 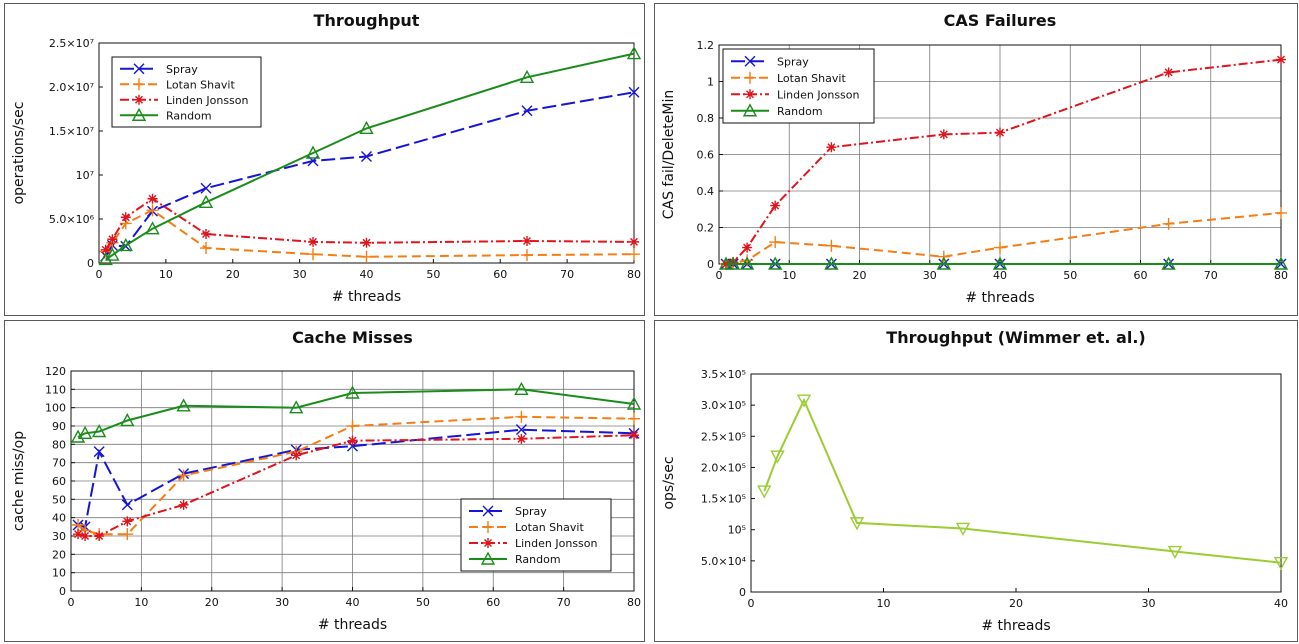 I want to click on y-tick-label: 0.8, so click(x=706, y=118).